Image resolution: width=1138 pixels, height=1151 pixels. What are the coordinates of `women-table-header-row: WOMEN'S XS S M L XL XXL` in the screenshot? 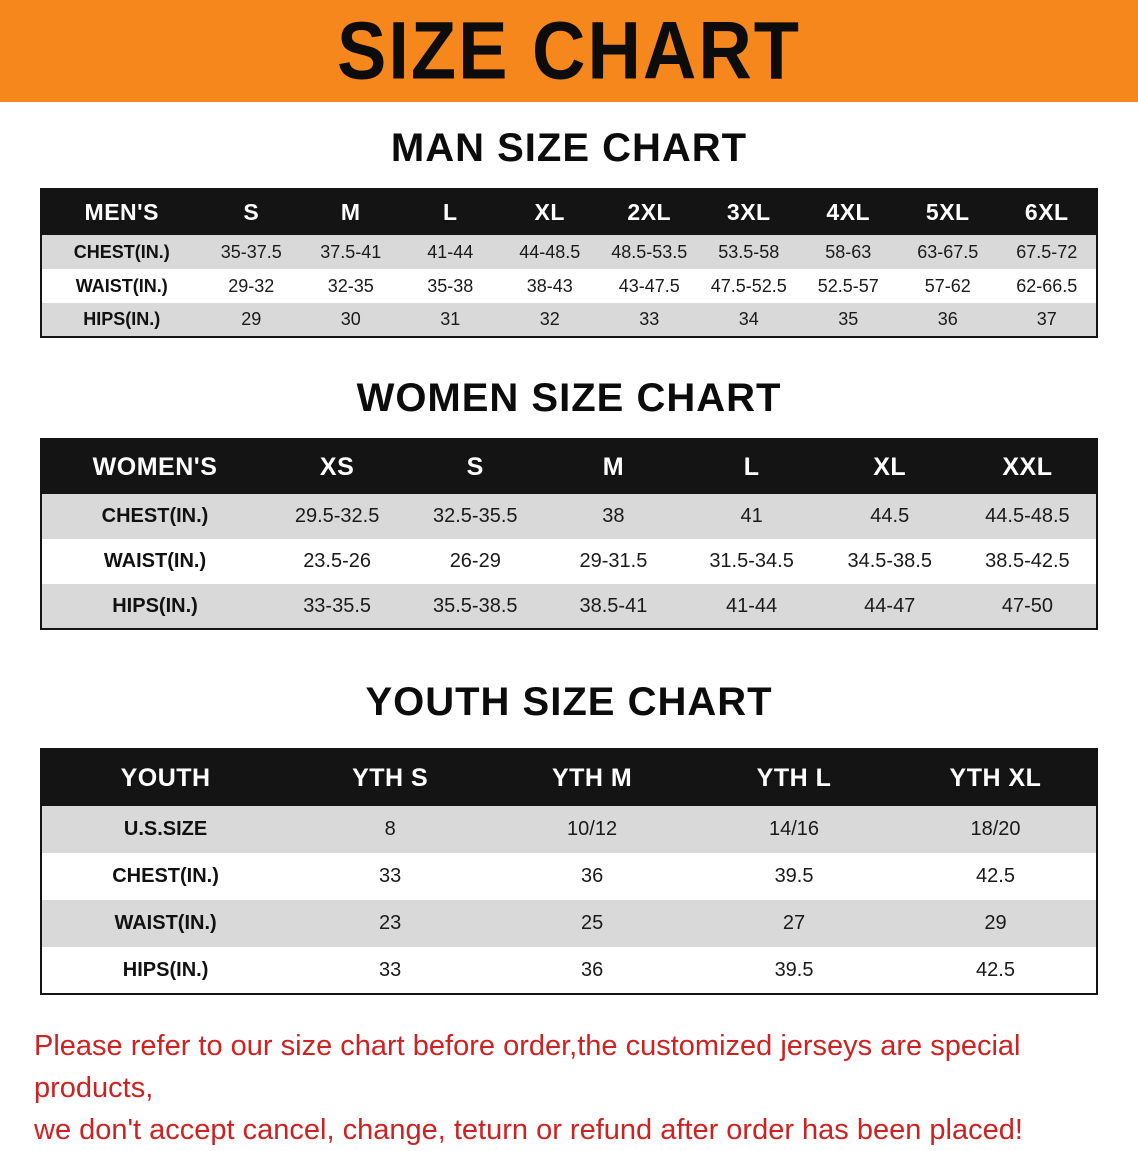 It's located at (569, 466).